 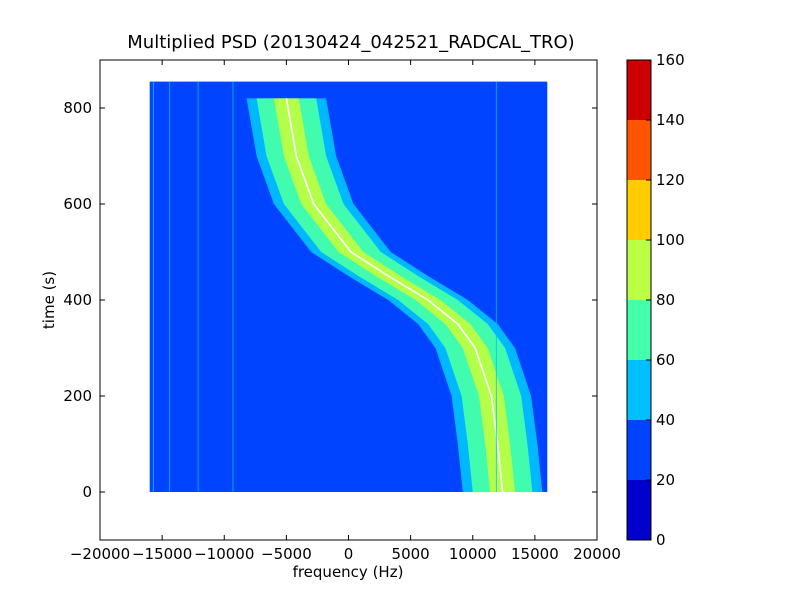 What do you see at coordinates (348, 572) in the screenshot?
I see `x-axis-label: frequency (Hz)` at bounding box center [348, 572].